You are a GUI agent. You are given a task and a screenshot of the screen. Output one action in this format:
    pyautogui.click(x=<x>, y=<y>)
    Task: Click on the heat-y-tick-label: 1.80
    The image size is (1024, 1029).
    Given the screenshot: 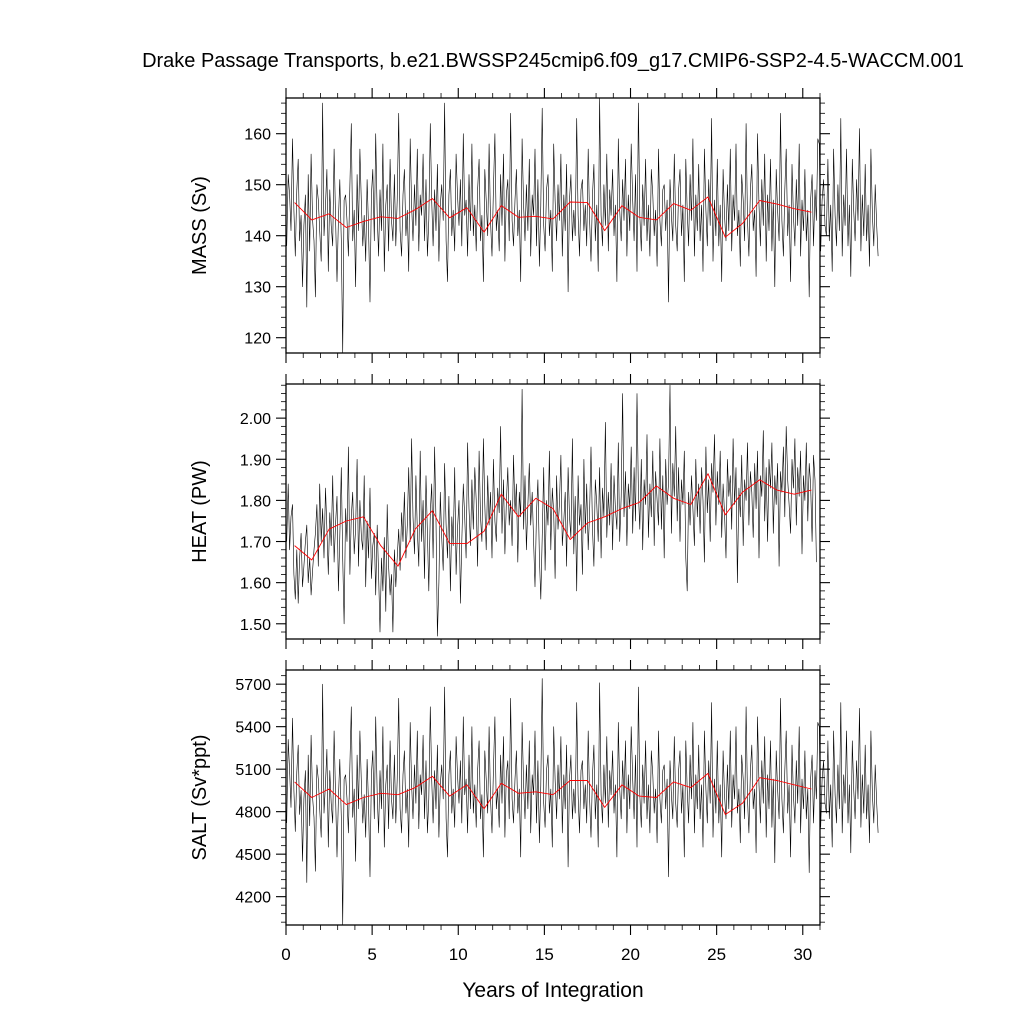 What is the action you would take?
    pyautogui.click(x=255, y=501)
    